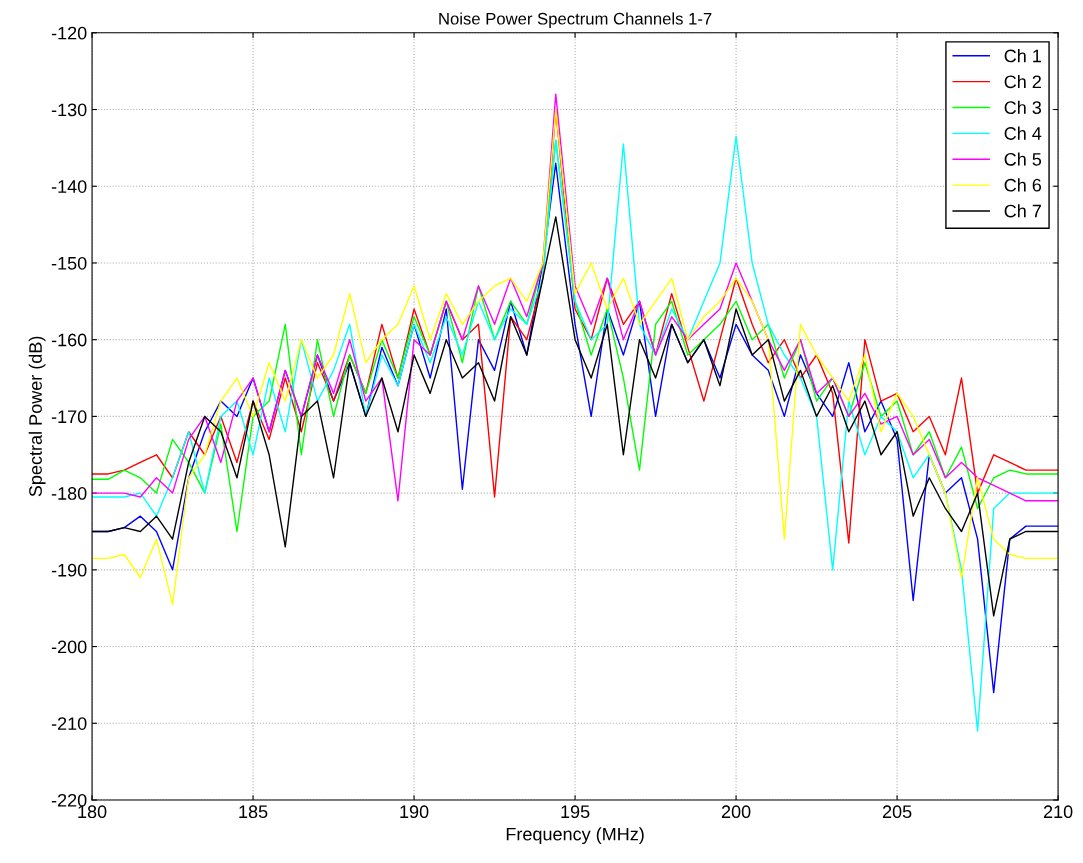  Describe the element at coordinates (575, 20) in the screenshot. I see `chart-title: Noise Power Spectrum Channels 1-7` at that location.